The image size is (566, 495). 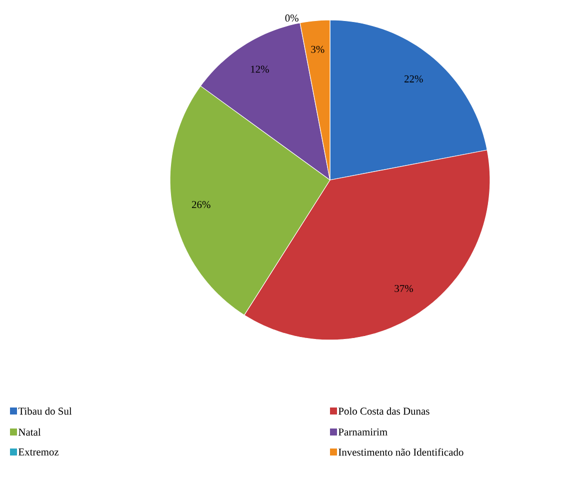 I want to click on legend-label: Investimento não Identificado, so click(x=401, y=452).